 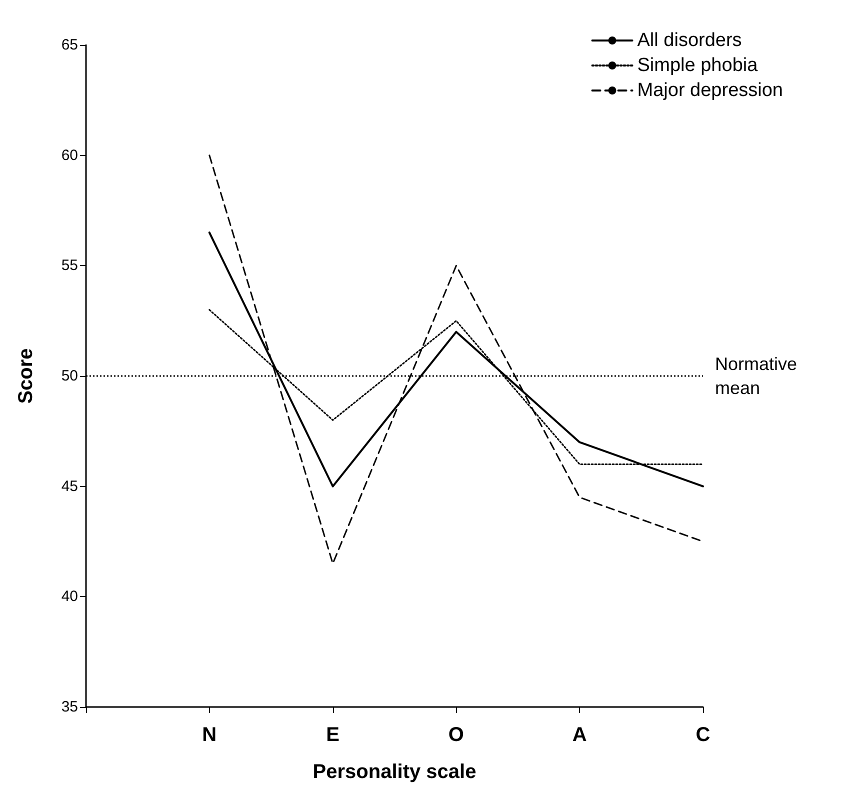 I want to click on y-tick-label: 50, so click(x=69, y=376).